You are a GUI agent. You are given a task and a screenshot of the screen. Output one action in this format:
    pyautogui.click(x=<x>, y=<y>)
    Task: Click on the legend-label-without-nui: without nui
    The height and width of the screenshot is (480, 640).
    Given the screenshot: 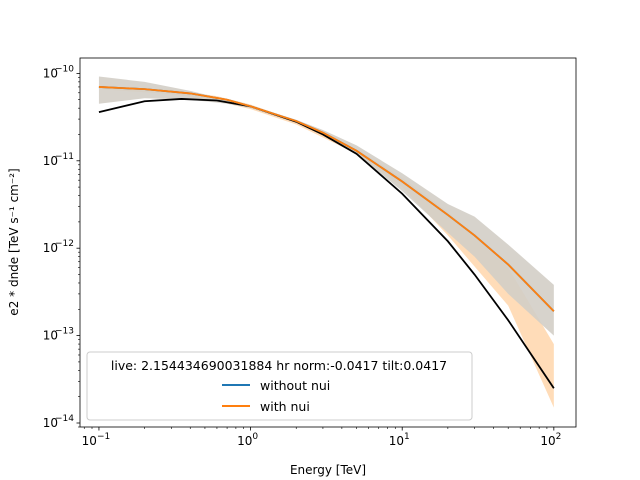 What is the action you would take?
    pyautogui.click(x=295, y=385)
    